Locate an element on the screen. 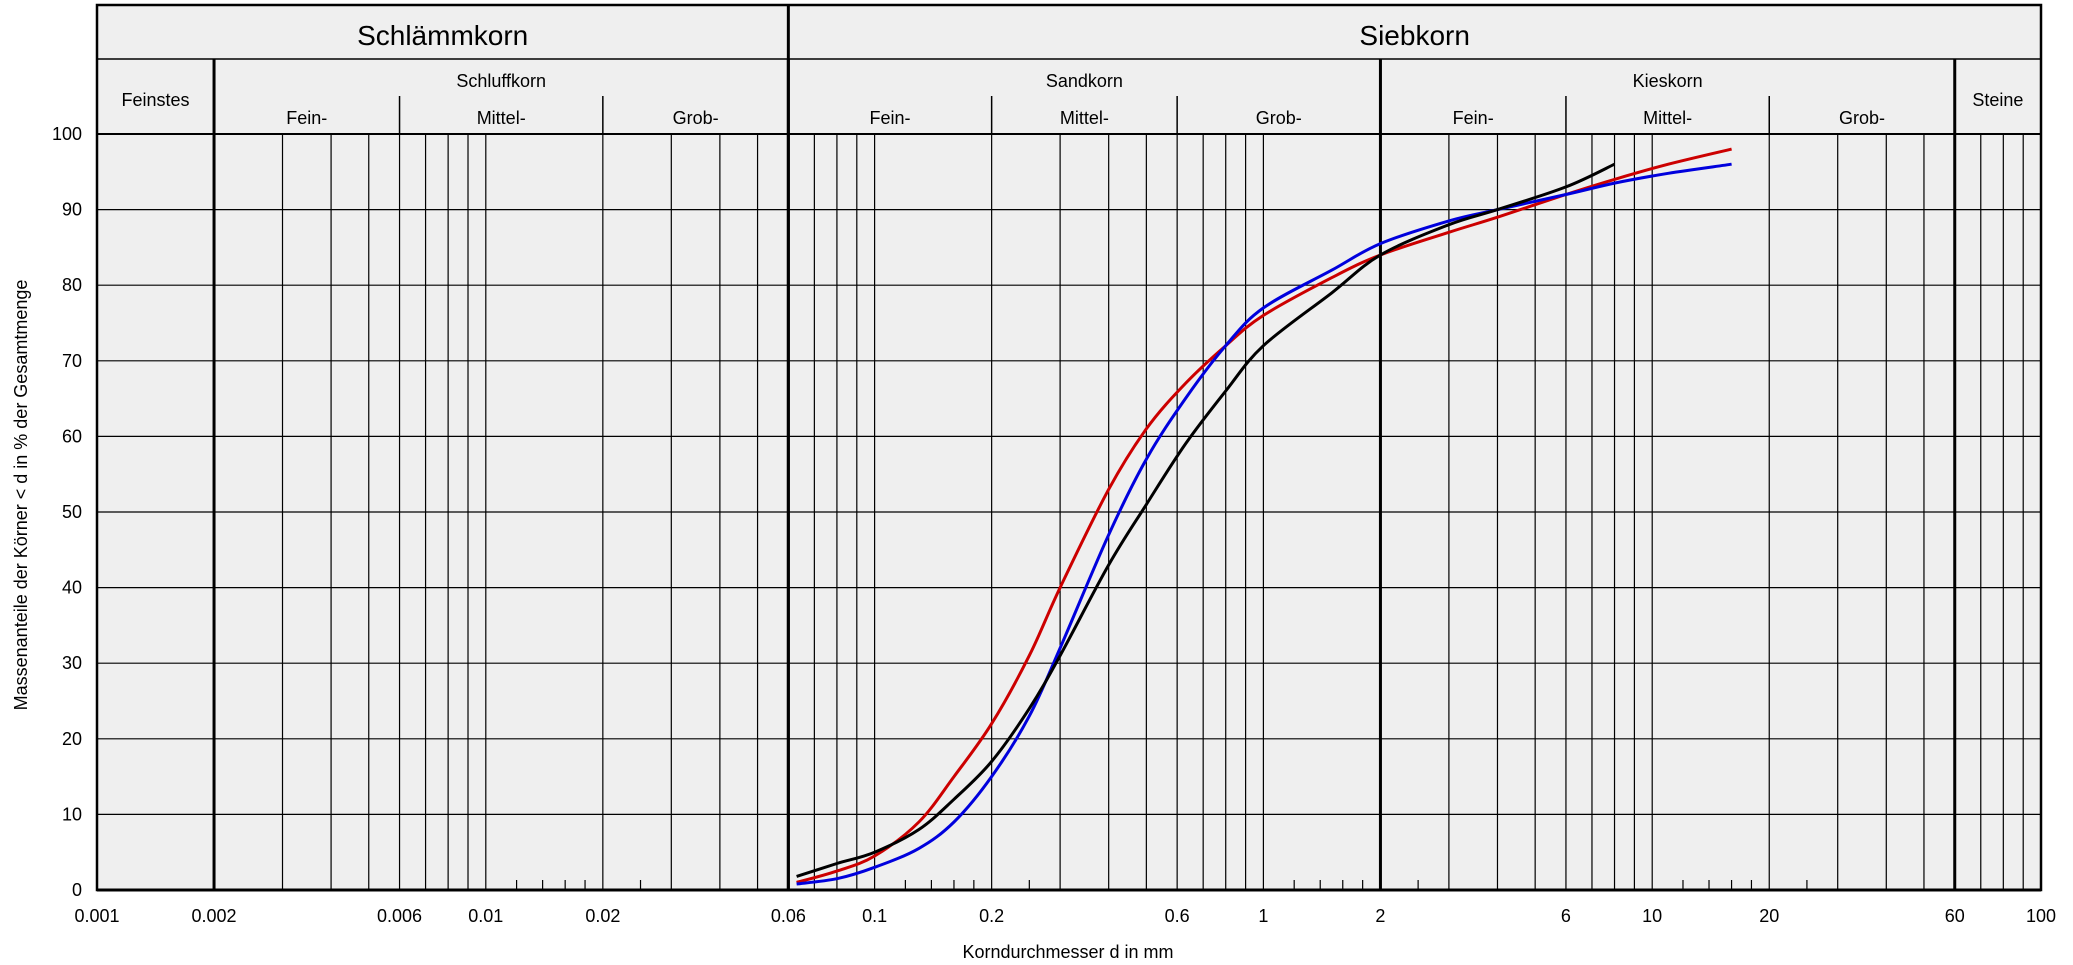 The height and width of the screenshot is (965, 2073). x-tick-label-0.02: 0.02 is located at coordinates (602, 916).